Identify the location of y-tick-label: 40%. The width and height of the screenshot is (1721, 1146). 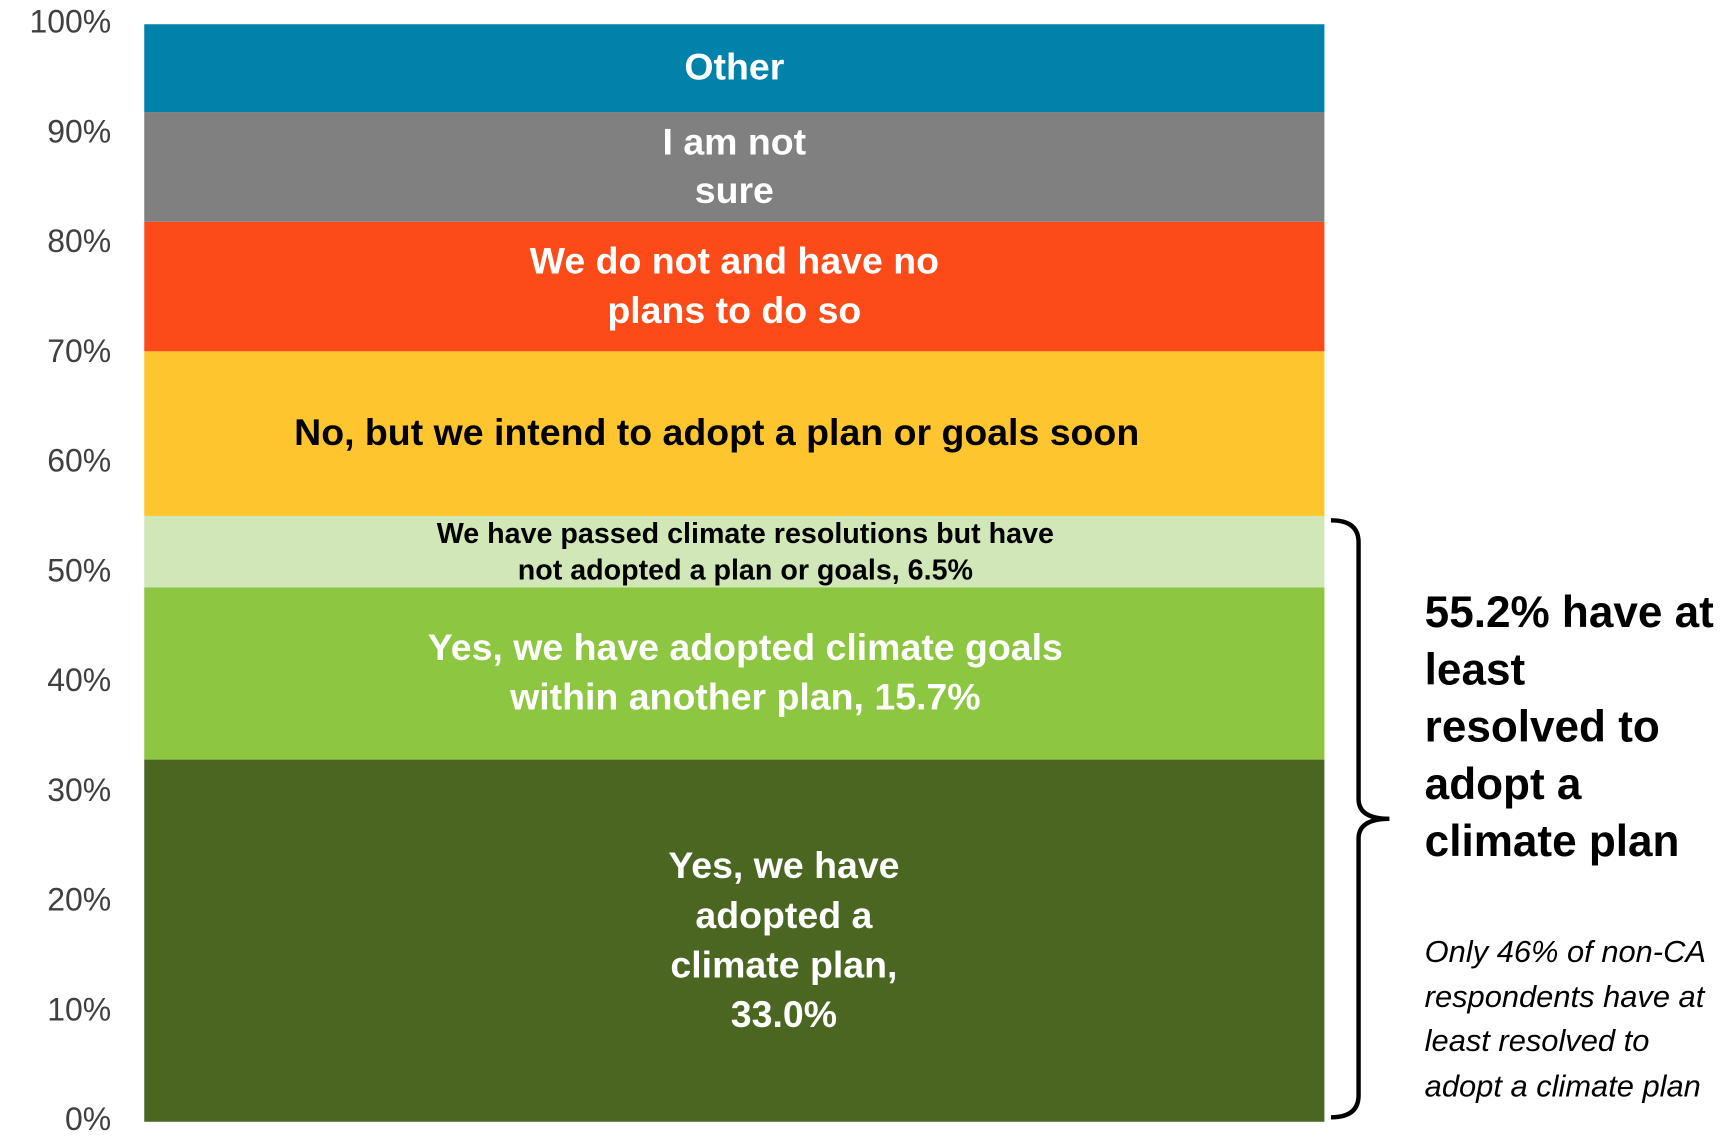
(79, 680).